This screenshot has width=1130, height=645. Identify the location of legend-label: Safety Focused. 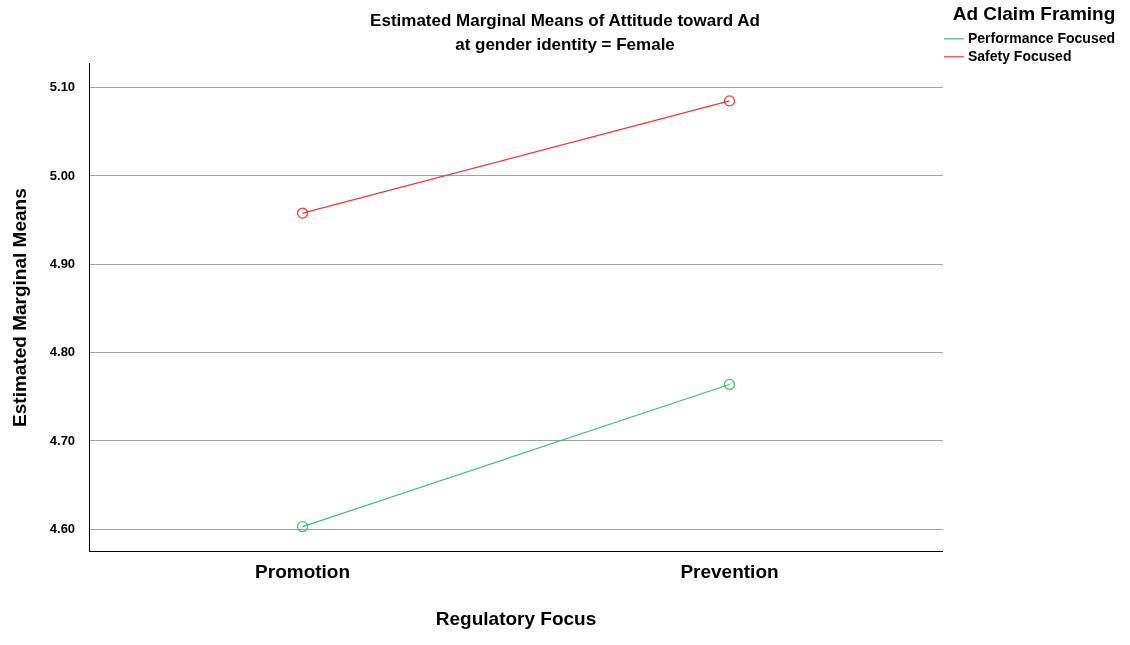
(1019, 55).